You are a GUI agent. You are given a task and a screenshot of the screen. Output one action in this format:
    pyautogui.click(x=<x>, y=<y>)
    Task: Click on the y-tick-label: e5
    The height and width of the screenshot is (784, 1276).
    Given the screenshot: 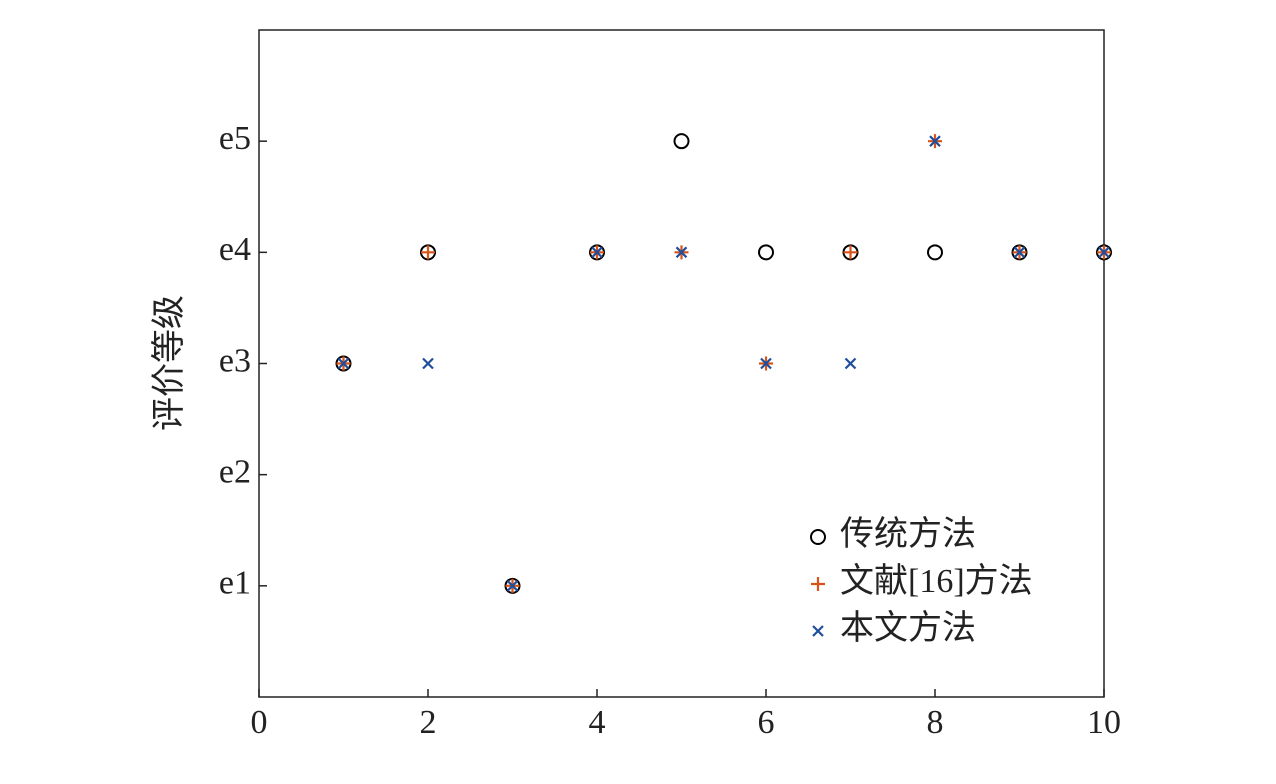 What is the action you would take?
    pyautogui.click(x=235, y=138)
    